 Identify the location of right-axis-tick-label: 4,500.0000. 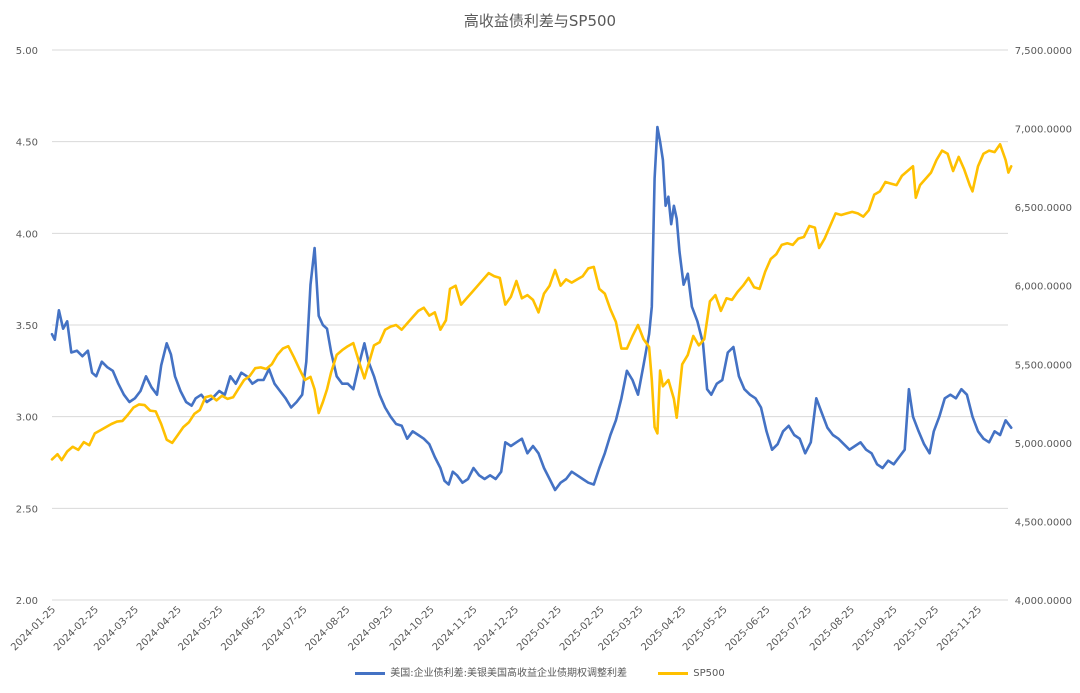
(1043, 522).